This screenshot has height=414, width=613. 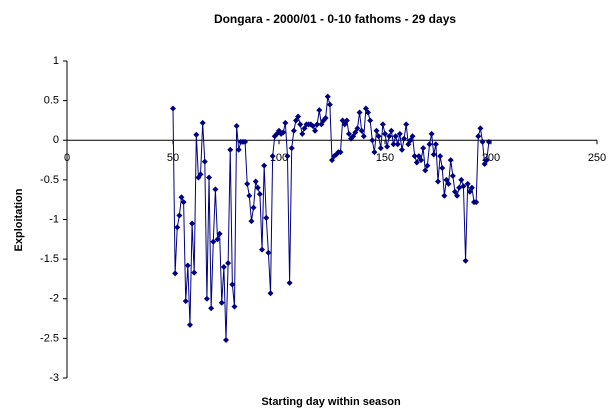 I want to click on y-tick-label: -2.5, so click(x=49, y=338).